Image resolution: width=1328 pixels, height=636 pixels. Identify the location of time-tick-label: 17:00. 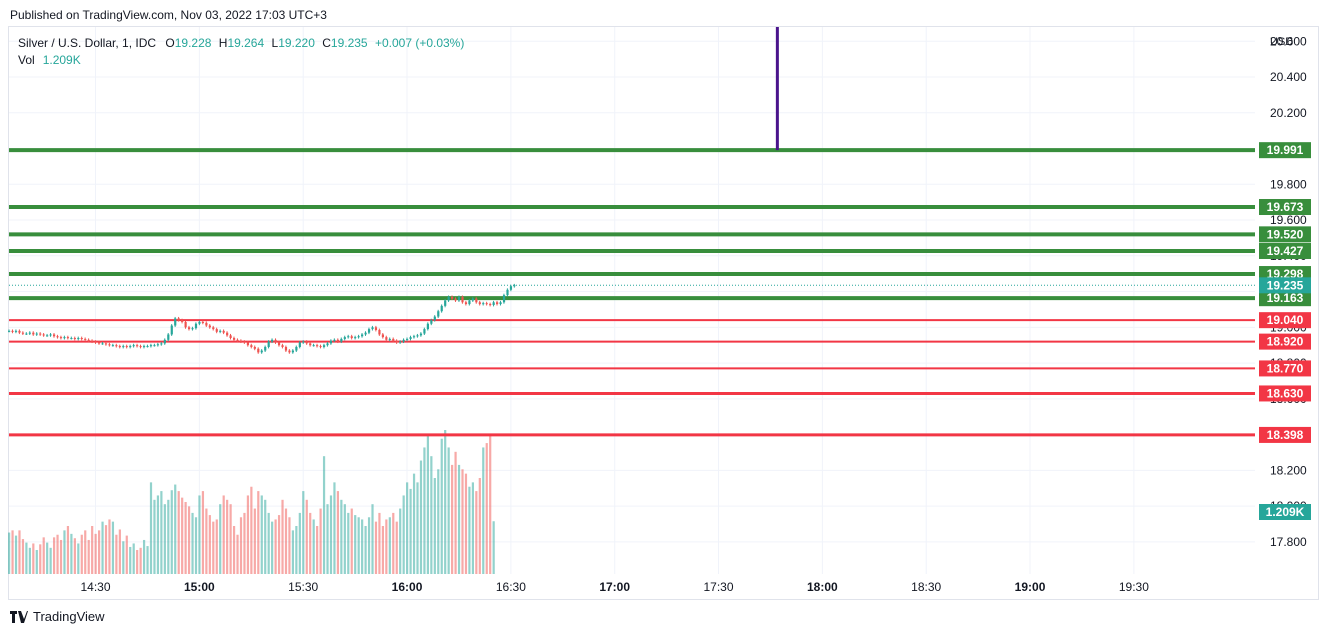
(614, 587).